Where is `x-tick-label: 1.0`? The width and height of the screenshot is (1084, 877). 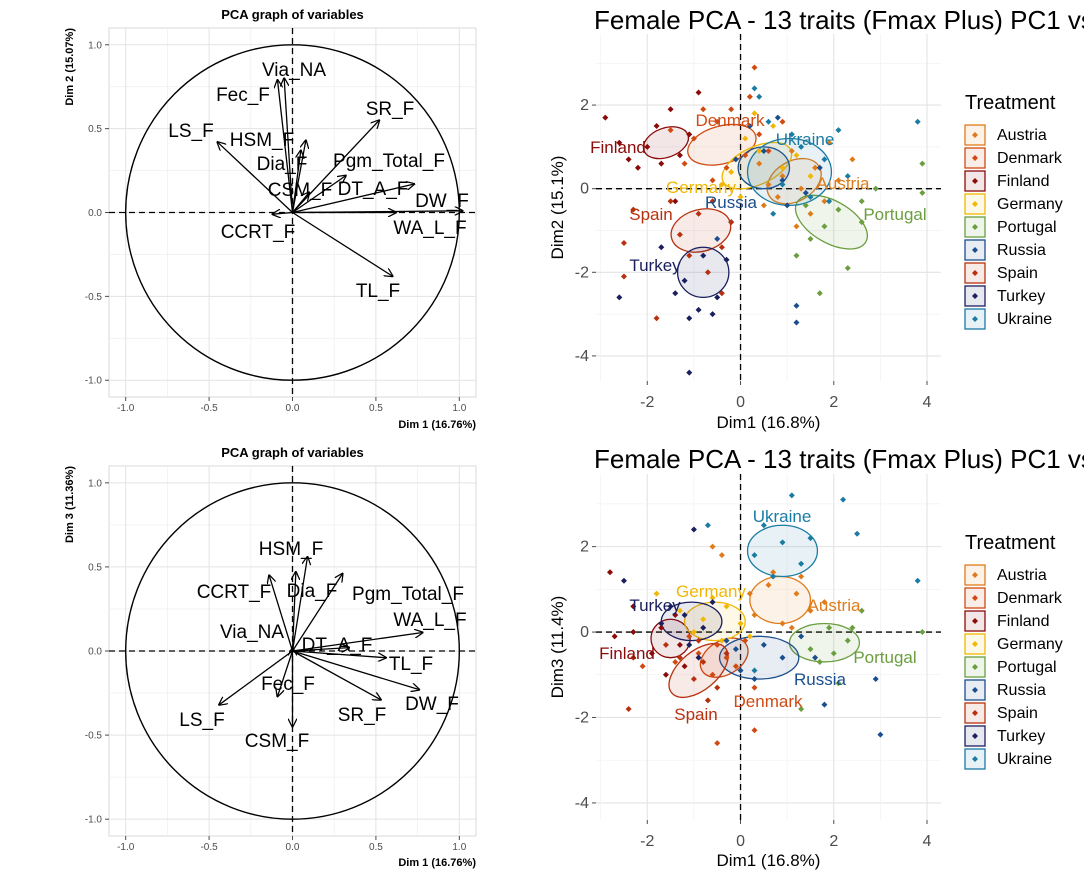 x-tick-label: 1.0 is located at coordinates (459, 408).